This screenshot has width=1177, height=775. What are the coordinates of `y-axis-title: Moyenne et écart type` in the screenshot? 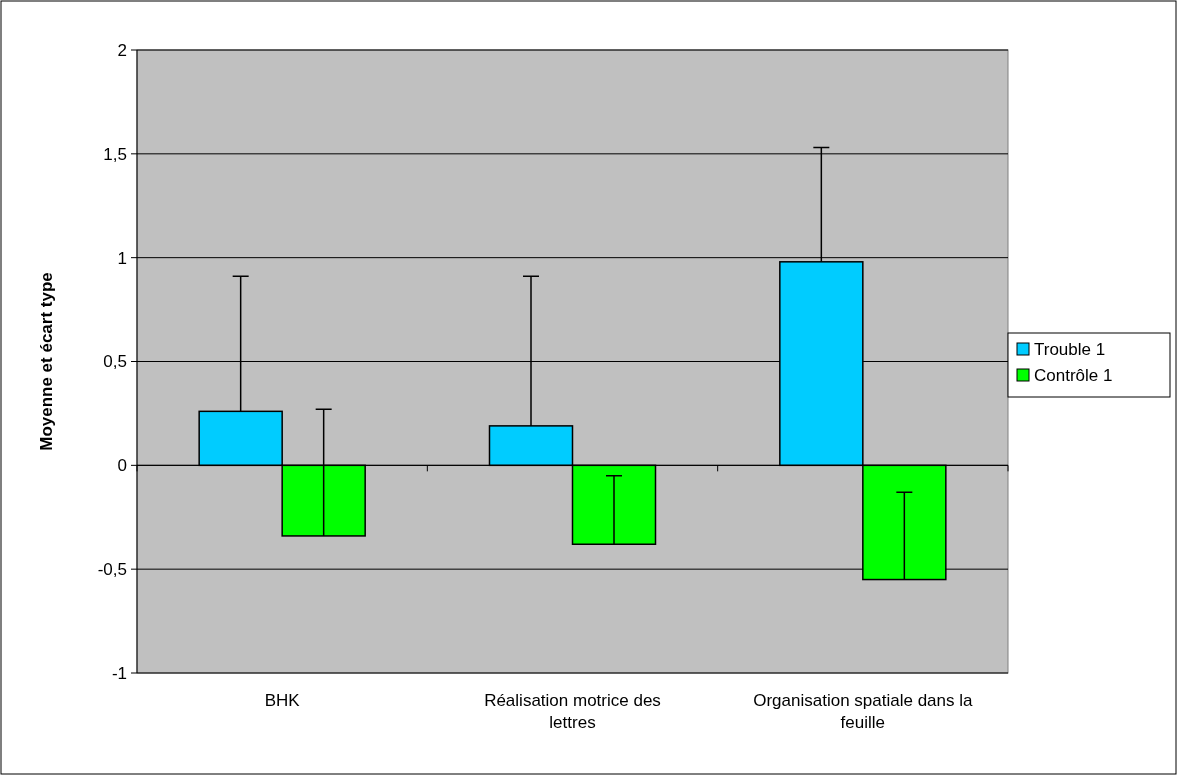 It's located at (46, 361).